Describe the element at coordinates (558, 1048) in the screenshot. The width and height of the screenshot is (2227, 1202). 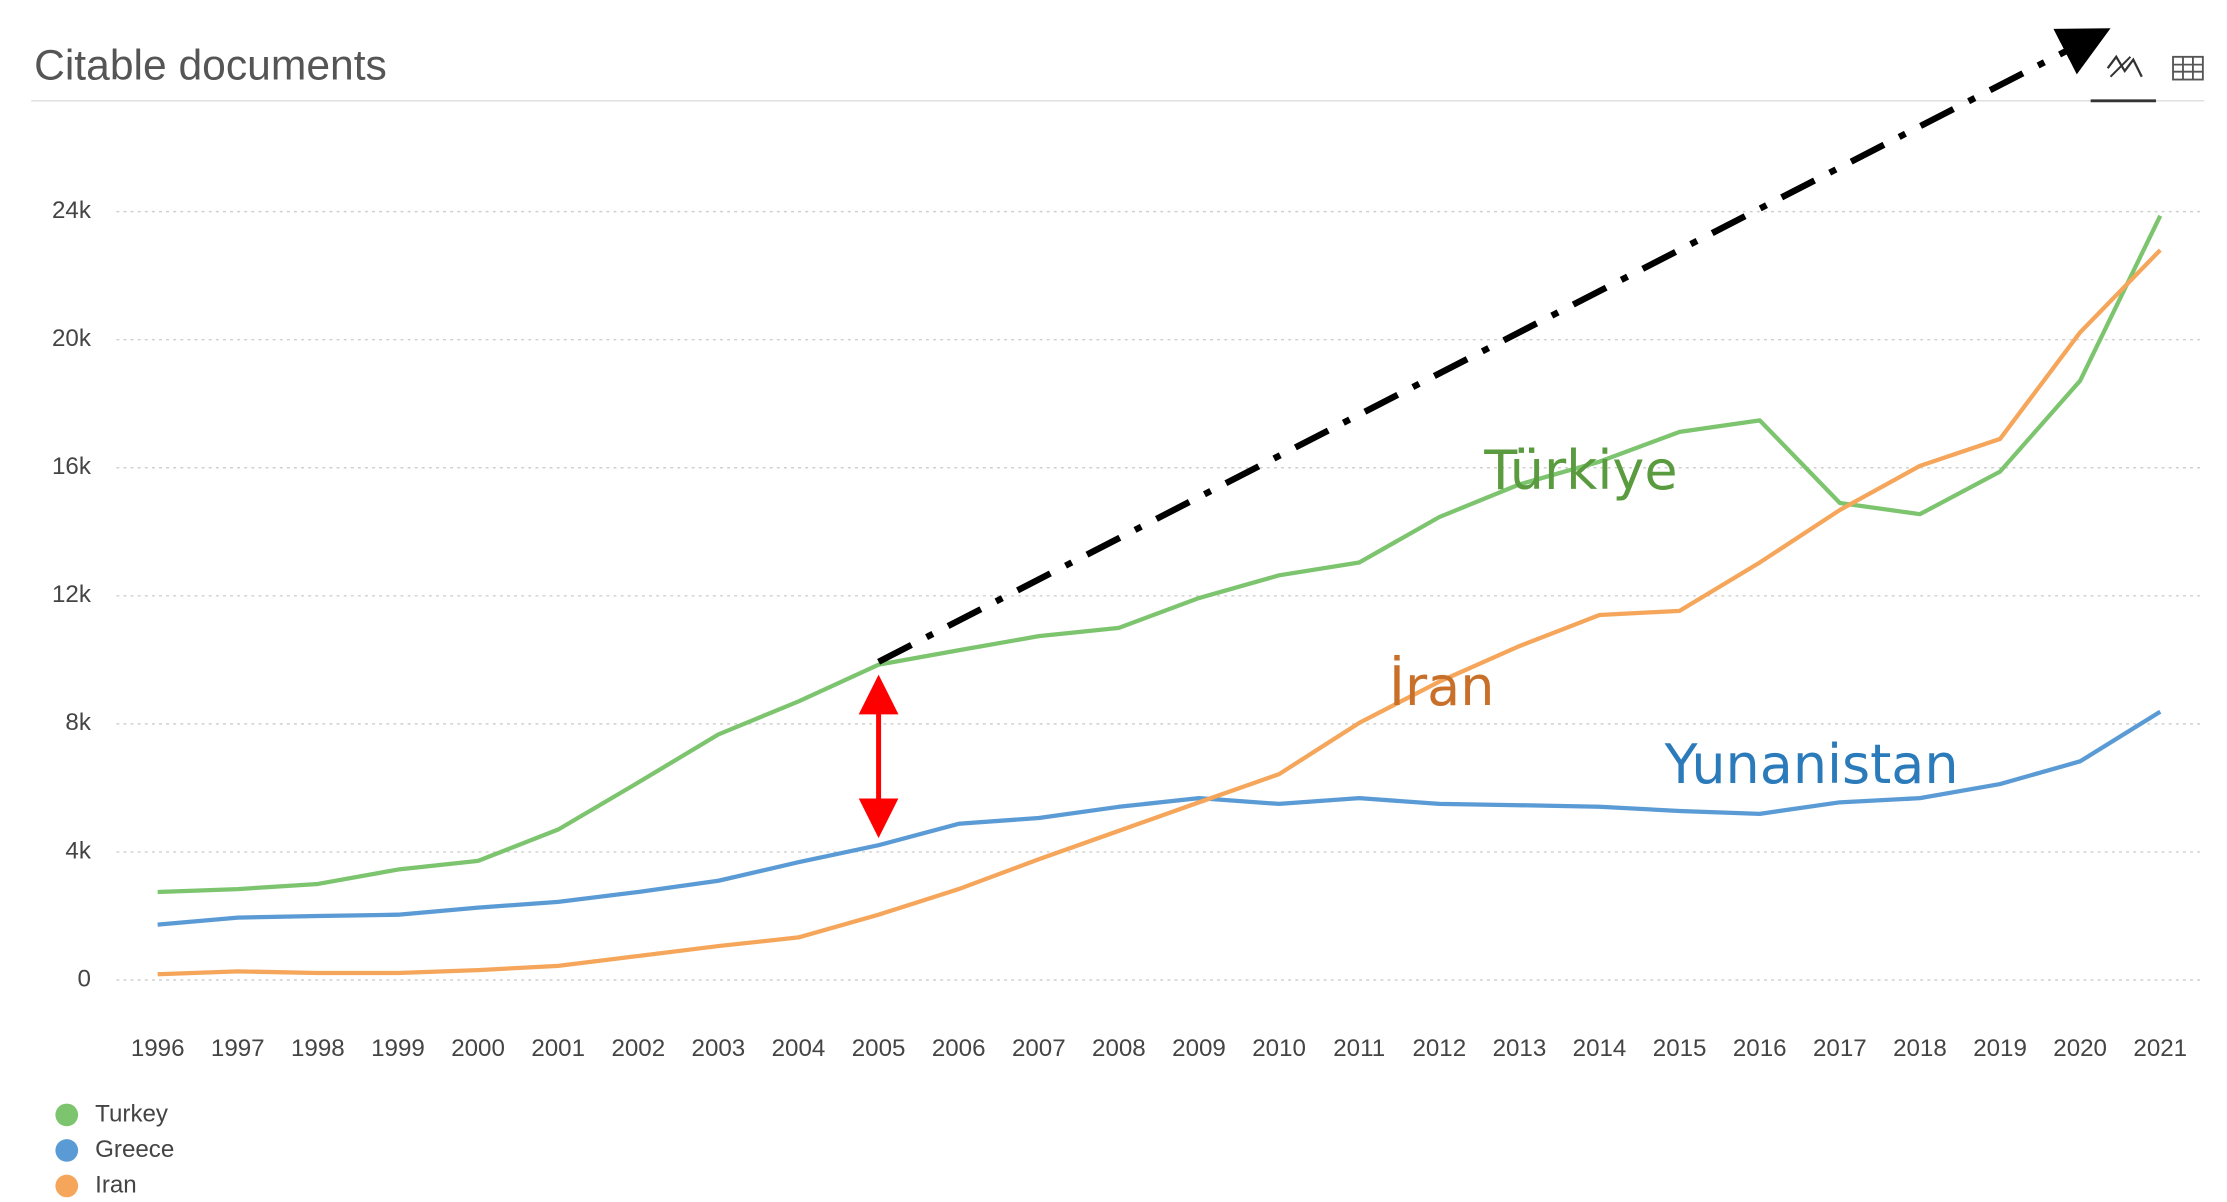
I see `x-tick-label: 2001` at that location.